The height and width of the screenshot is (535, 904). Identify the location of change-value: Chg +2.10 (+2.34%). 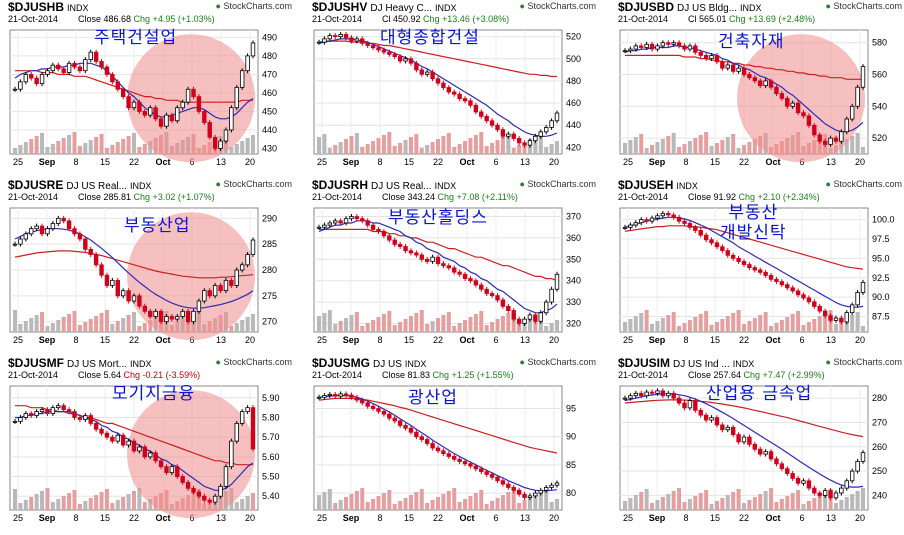
(779, 197).